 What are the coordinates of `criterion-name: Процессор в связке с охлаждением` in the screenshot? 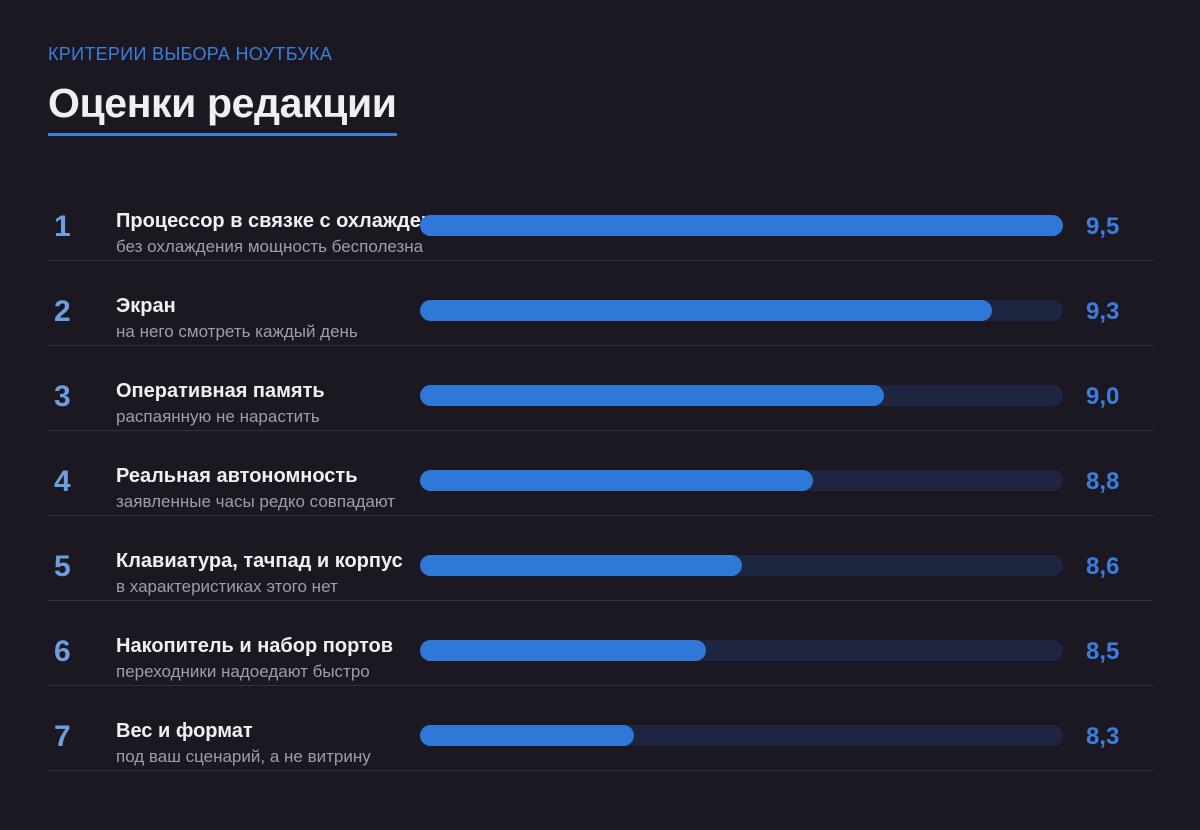 It's located at (272, 221).